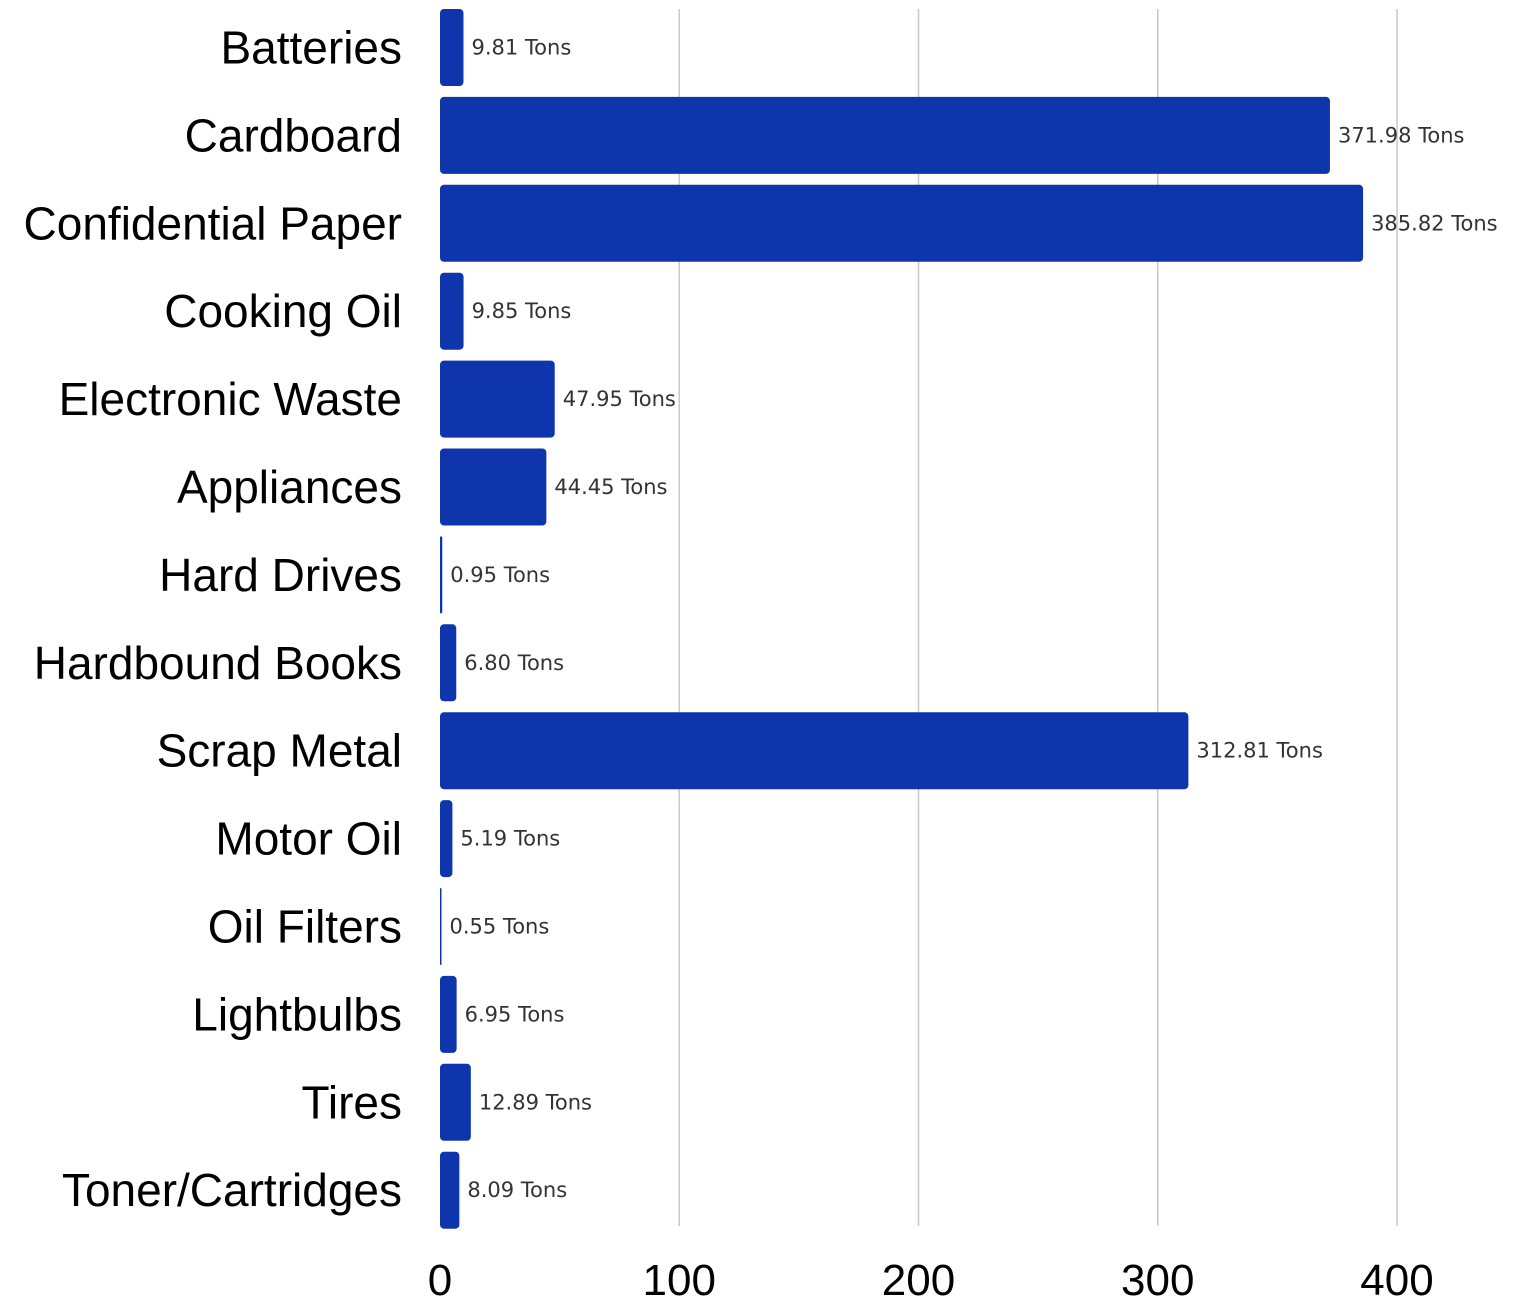  Describe the element at coordinates (619, 399) in the screenshot. I see `value-label-electronic-waste: 47.95 Tons` at that location.